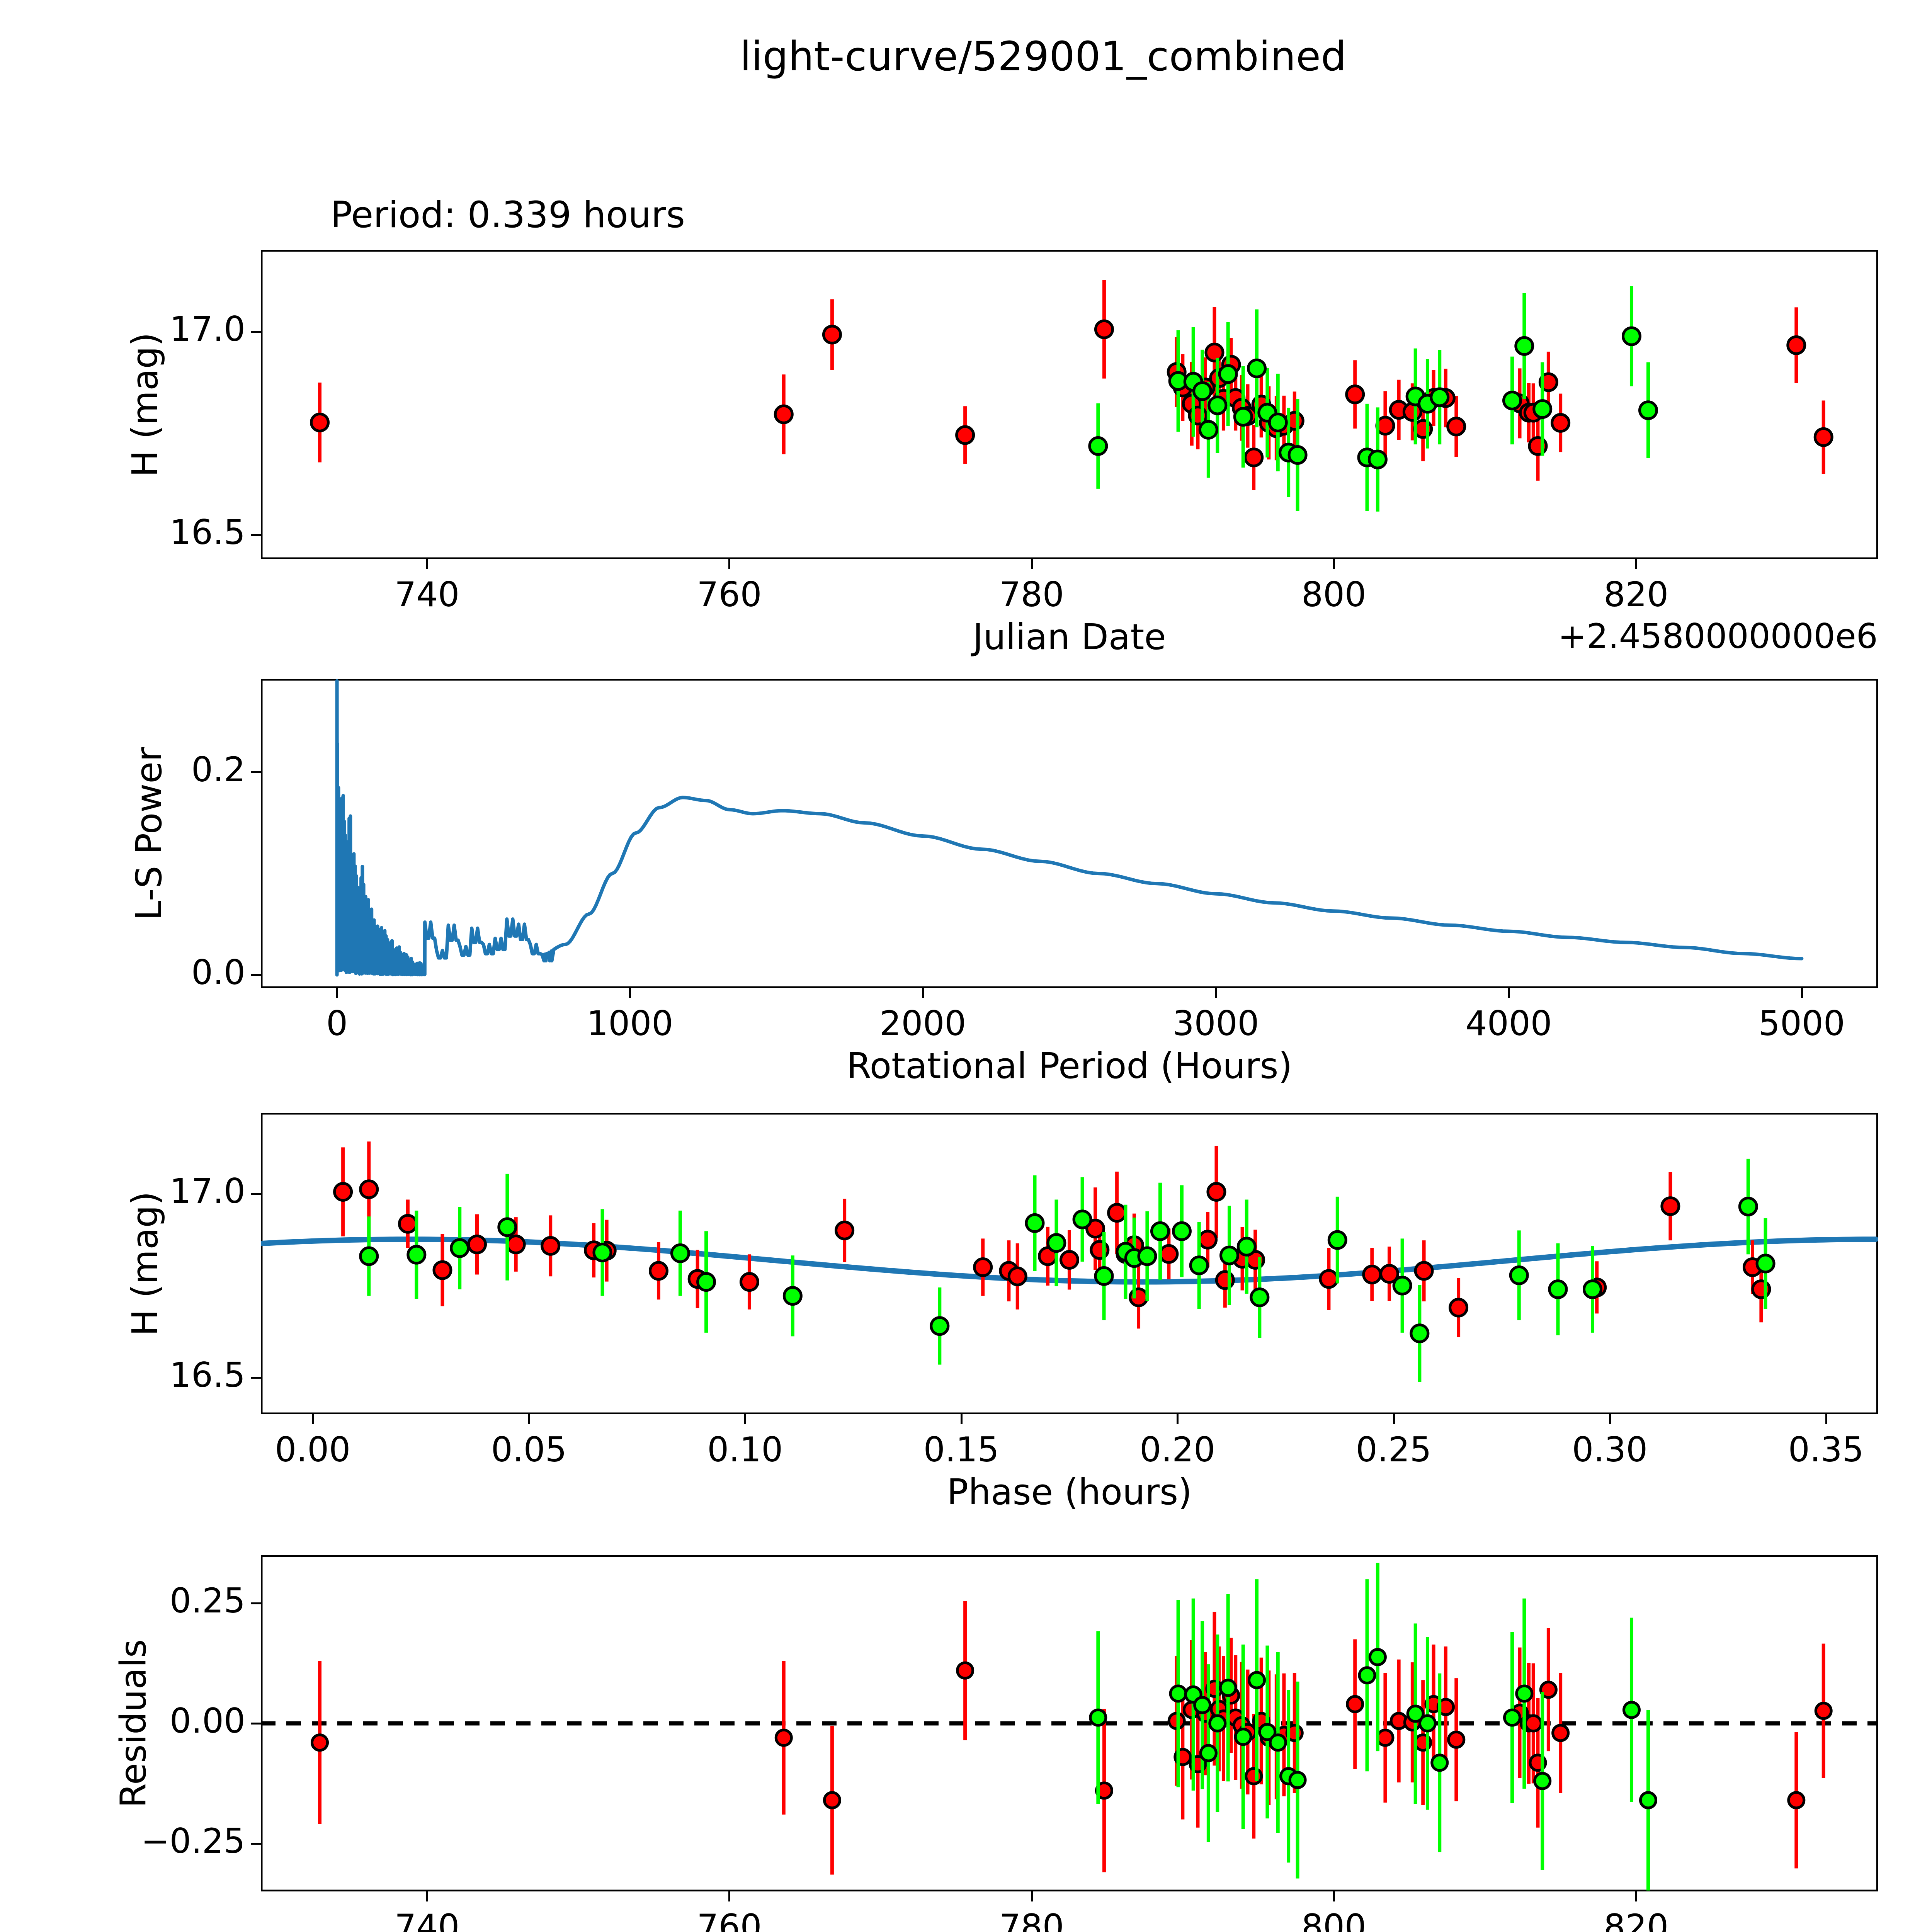 Image resolution: width=1932 pixels, height=1932 pixels. Describe the element at coordinates (149, 834) in the screenshot. I see `periodogram-ylabel: L-S Power` at that location.